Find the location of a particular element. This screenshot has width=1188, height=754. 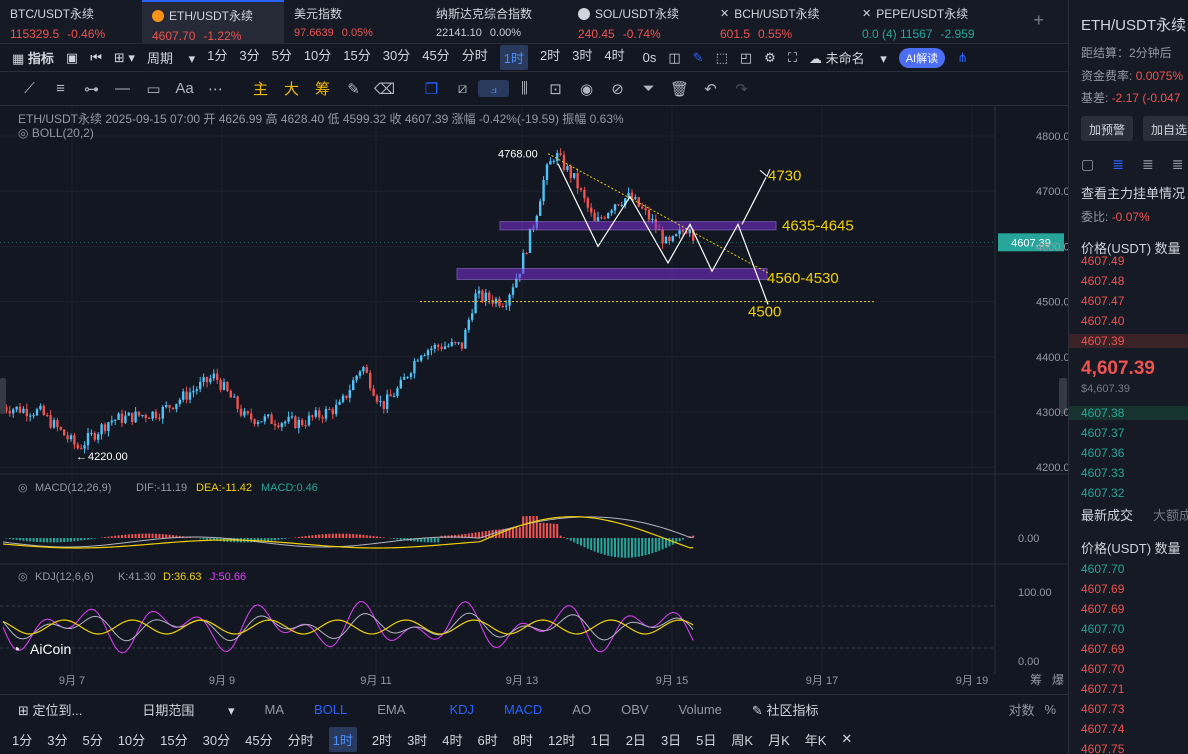

ticker-0: BTC/USDT永续 115329.5 -0.46% is located at coordinates (71, 22).